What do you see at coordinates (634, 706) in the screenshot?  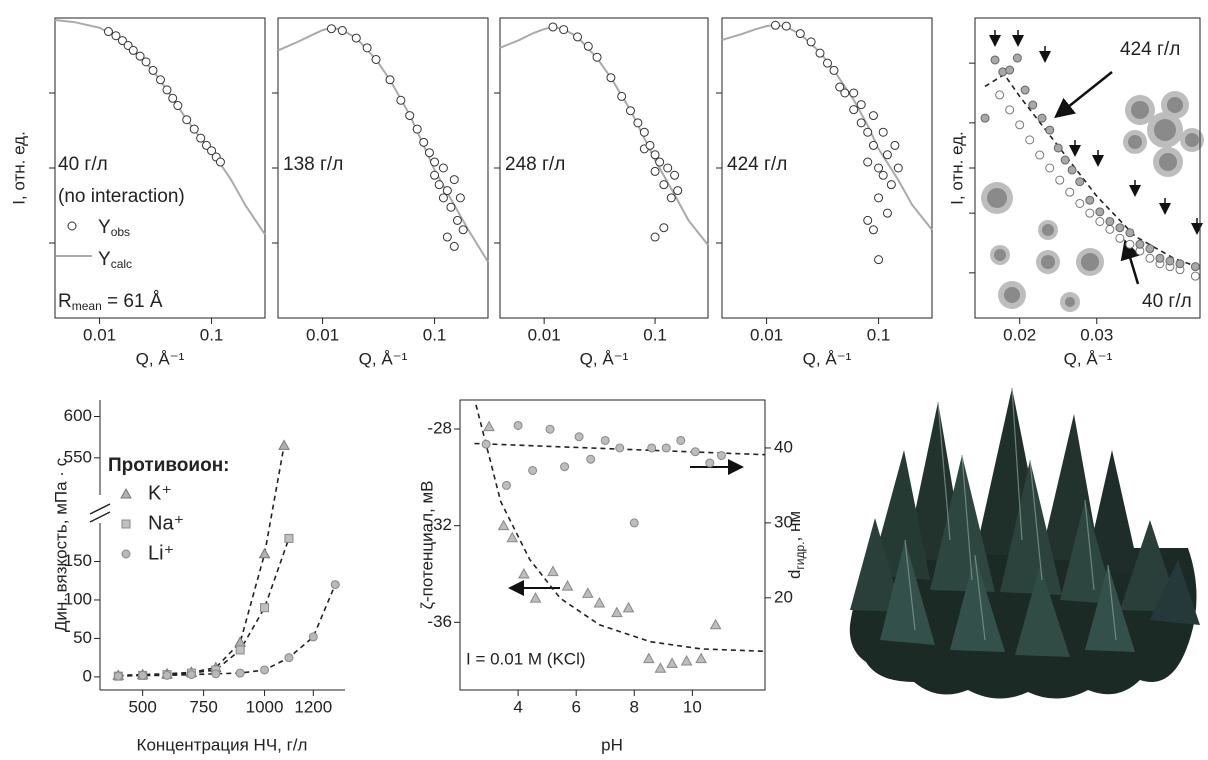 I see `x-tick-label: 8` at bounding box center [634, 706].